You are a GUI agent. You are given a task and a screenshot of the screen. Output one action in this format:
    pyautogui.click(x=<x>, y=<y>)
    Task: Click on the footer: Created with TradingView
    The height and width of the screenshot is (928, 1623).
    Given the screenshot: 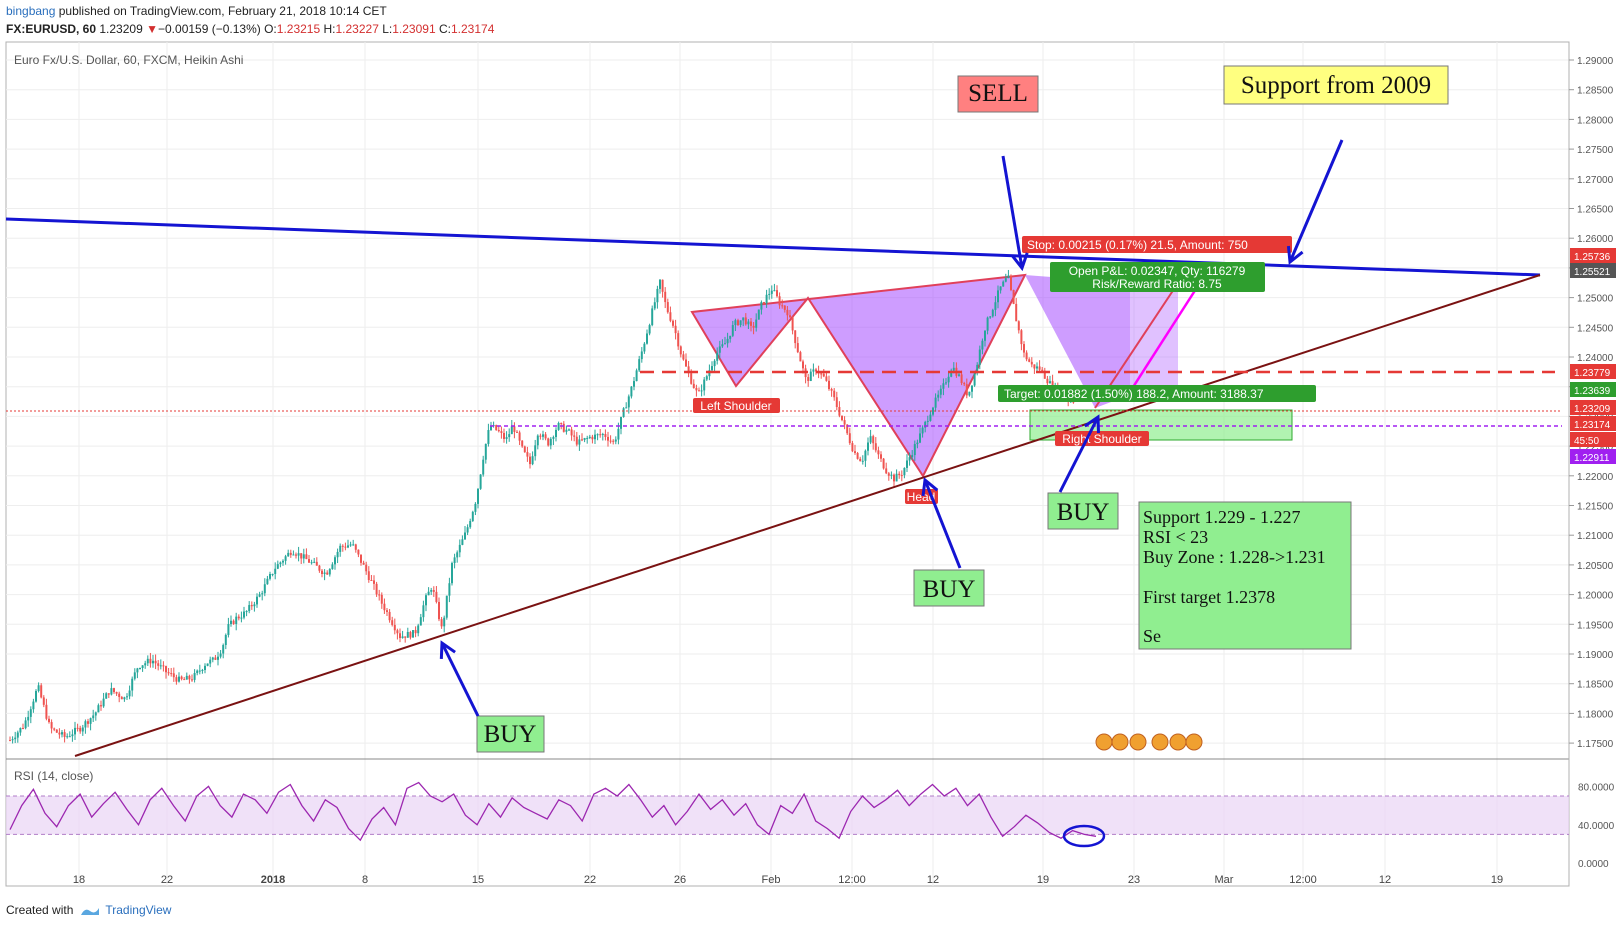 What is the action you would take?
    pyautogui.click(x=88, y=910)
    